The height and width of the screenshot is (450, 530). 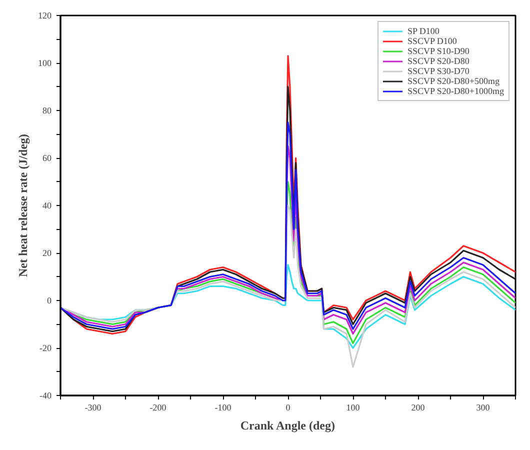 What do you see at coordinates (418, 407) in the screenshot?
I see `x-tick-label: 200` at bounding box center [418, 407].